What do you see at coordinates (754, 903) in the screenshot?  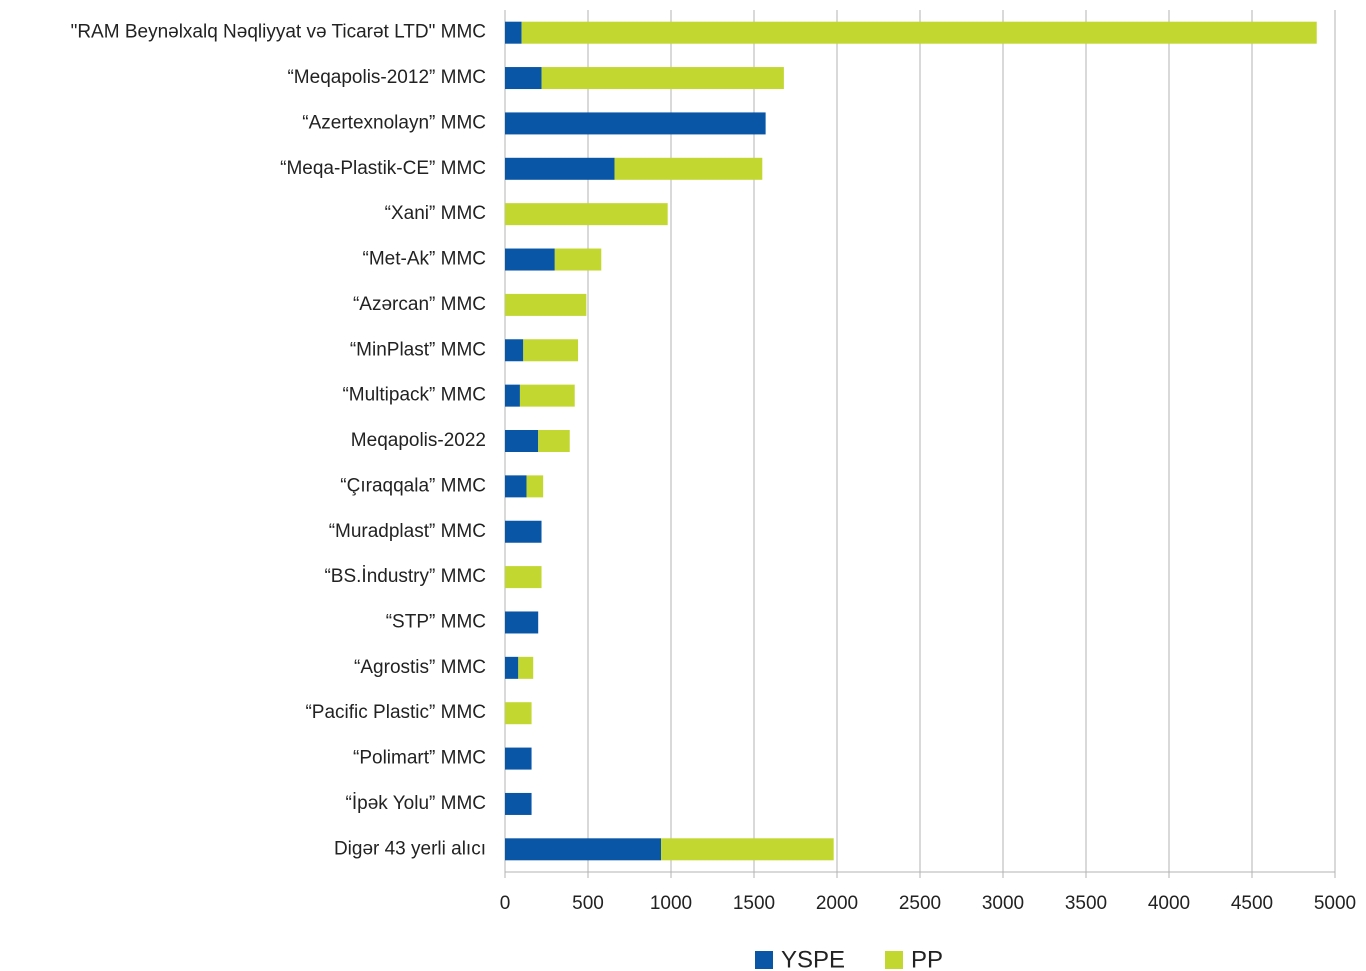 I see `x-tick-label: 1500` at bounding box center [754, 903].